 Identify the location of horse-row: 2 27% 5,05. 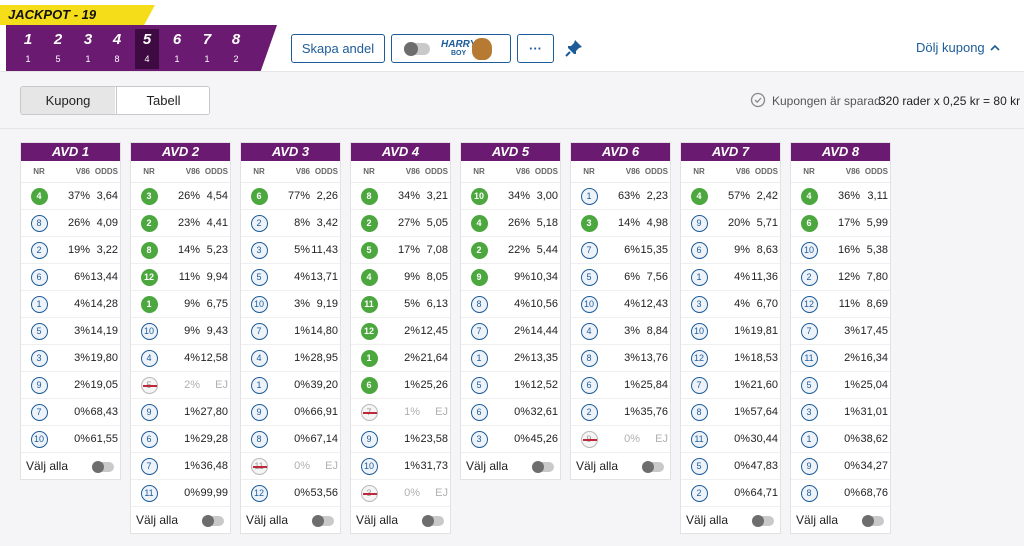
(400, 223).